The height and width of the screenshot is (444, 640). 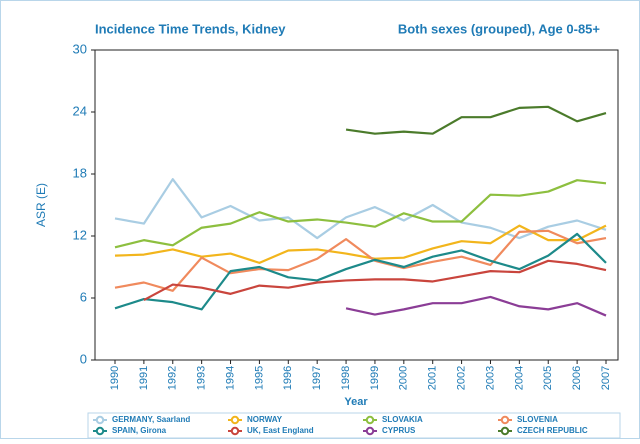 I want to click on x-tick-label: 2004, so click(x=519, y=378).